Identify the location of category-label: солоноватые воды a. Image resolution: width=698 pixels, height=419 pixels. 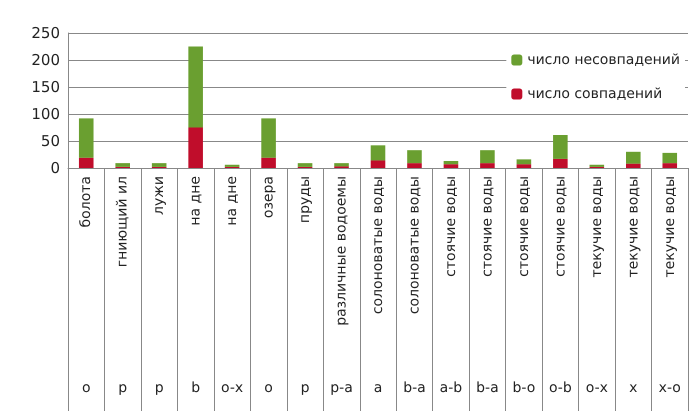
(378, 286).